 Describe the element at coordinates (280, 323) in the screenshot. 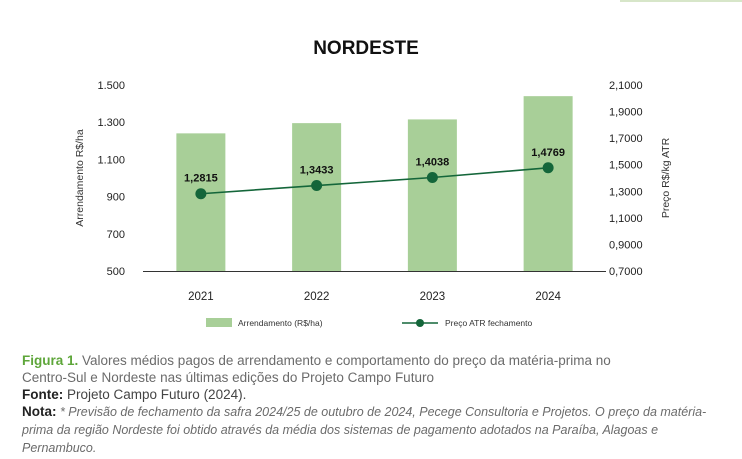

I see `legend-label-arrendamento: Arrendamento (R$/ha)` at that location.